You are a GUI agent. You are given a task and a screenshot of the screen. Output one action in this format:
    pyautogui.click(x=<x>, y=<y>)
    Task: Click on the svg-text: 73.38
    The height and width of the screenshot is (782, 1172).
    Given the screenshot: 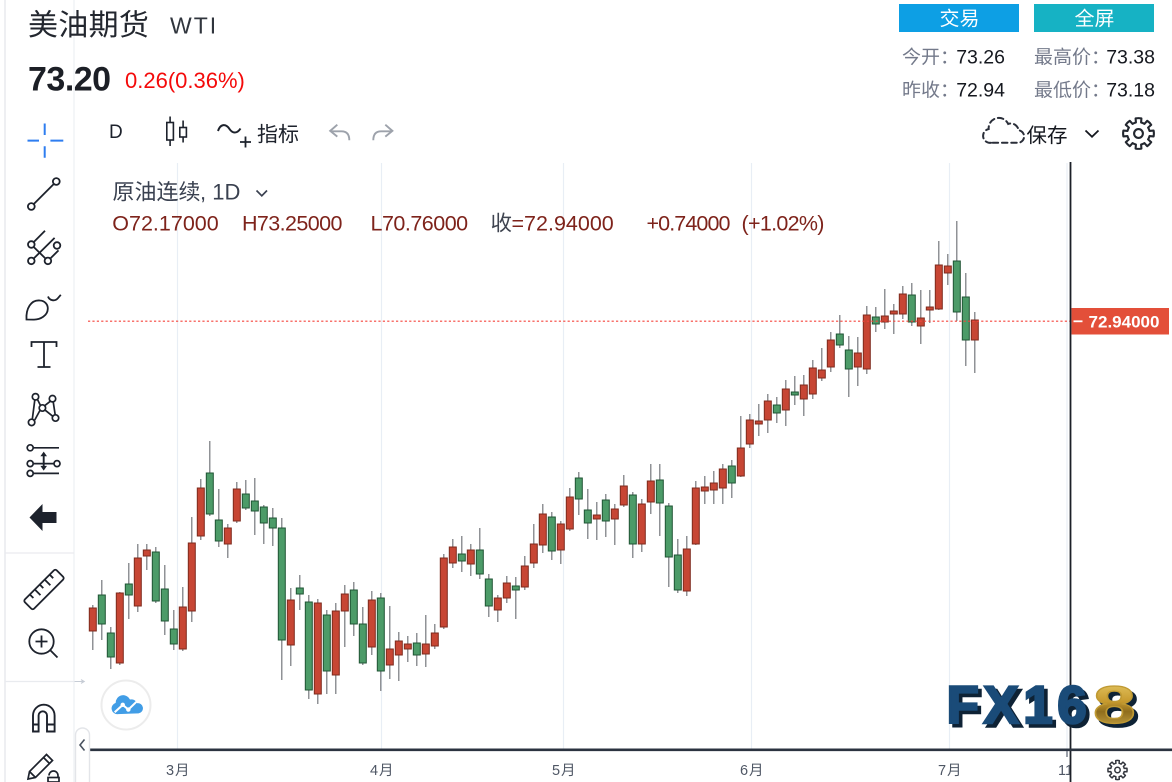 What is the action you would take?
    pyautogui.click(x=1130, y=58)
    